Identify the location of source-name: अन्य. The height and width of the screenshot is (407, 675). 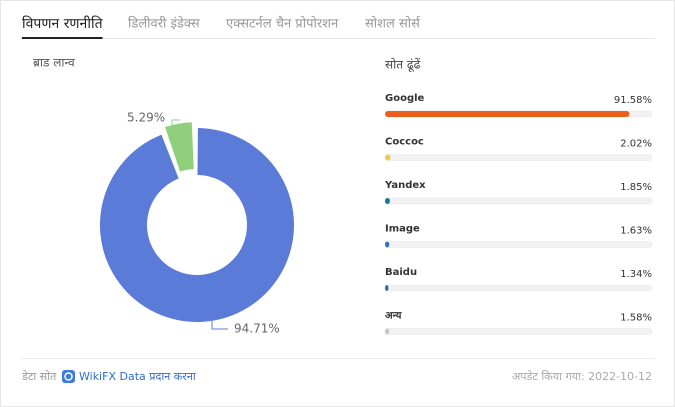
(394, 316).